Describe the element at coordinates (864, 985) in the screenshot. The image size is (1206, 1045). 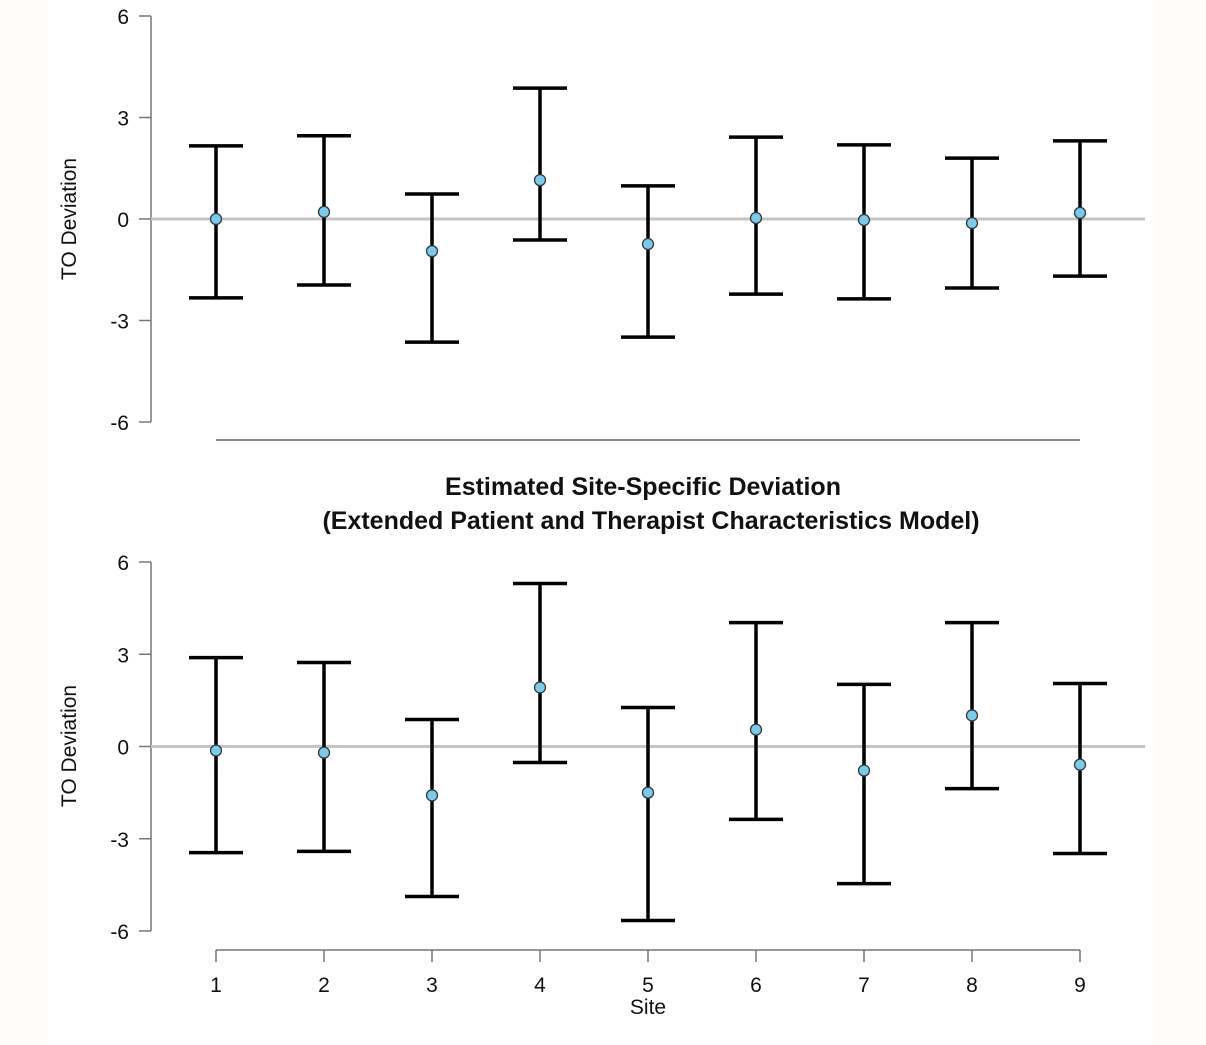
I see `x-tick-label: 7` at that location.